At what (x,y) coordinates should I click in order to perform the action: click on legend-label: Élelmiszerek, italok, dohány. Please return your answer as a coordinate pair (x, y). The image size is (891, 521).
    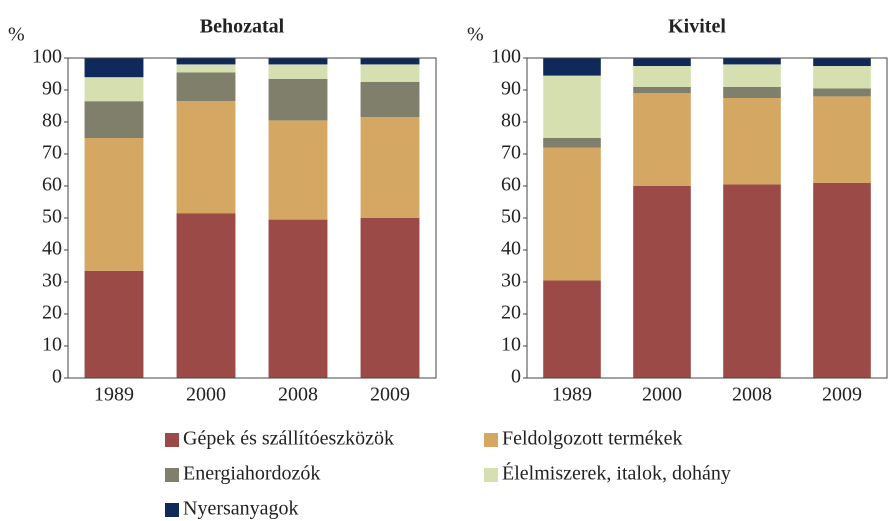
    Looking at the image, I should click on (616, 473).